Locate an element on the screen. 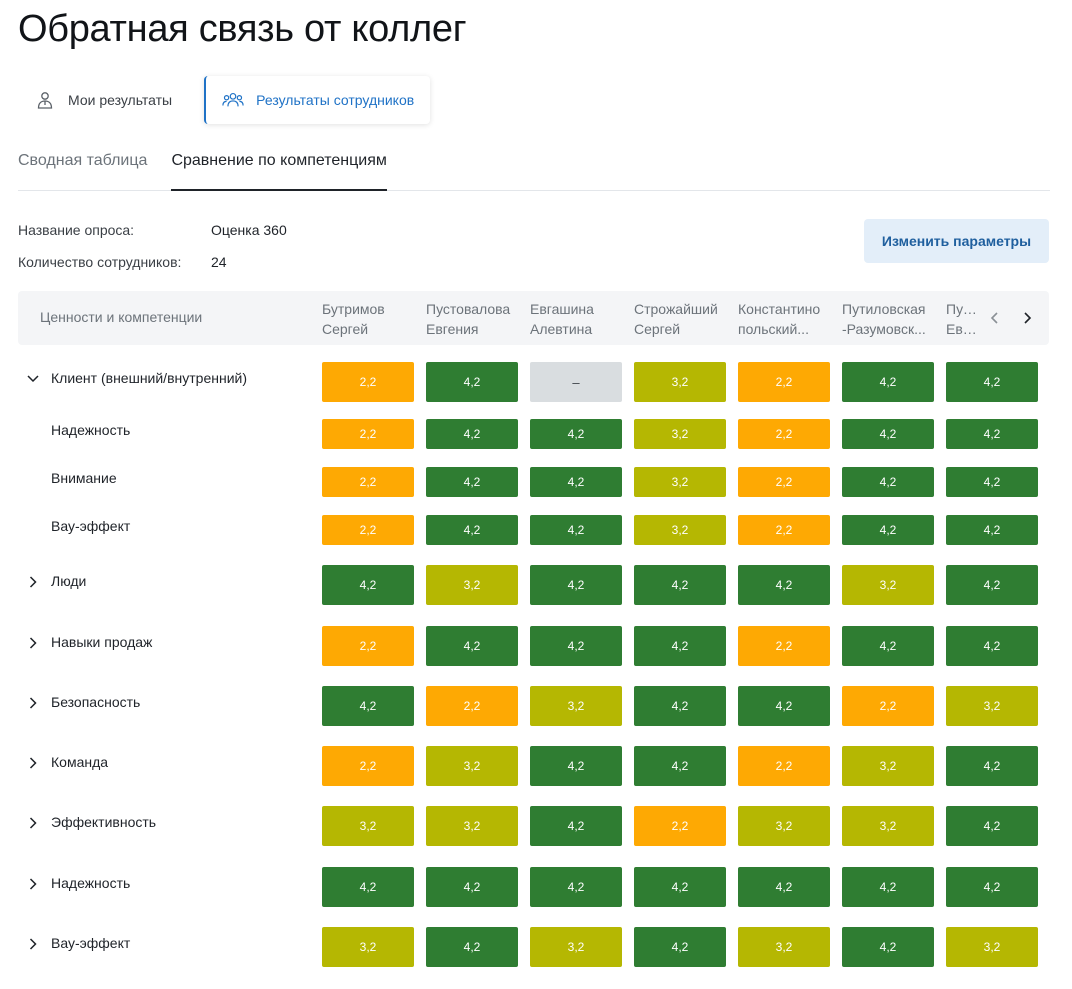 The height and width of the screenshot is (989, 1072). tab-summary-table: Сводная таблица is located at coordinates (83, 160).